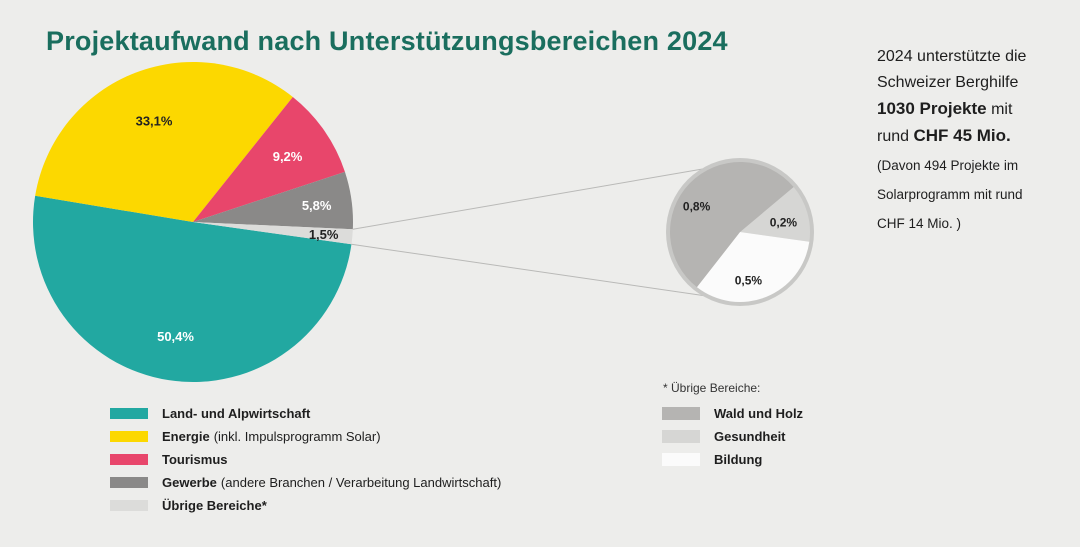  Describe the element at coordinates (324, 234) in the screenshot. I see `slice-label: 1,5%` at that location.